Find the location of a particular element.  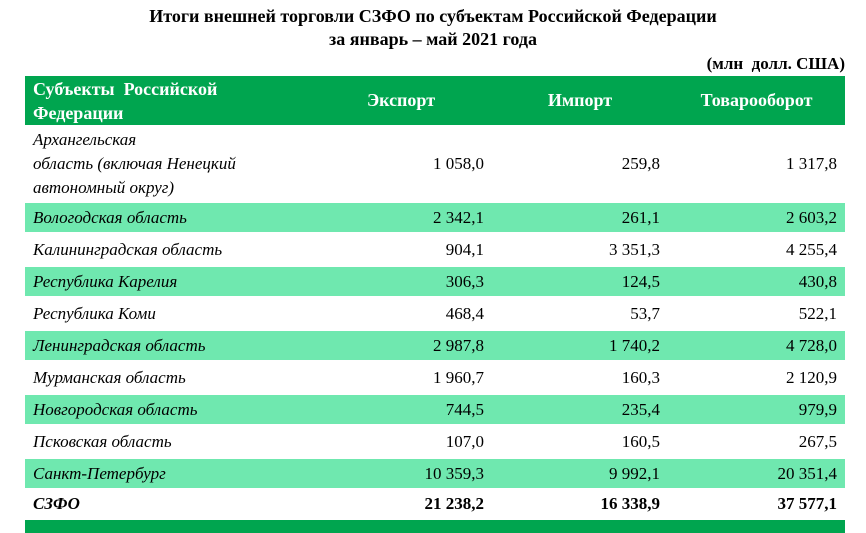

region-name: Вологодская область is located at coordinates (167, 217).